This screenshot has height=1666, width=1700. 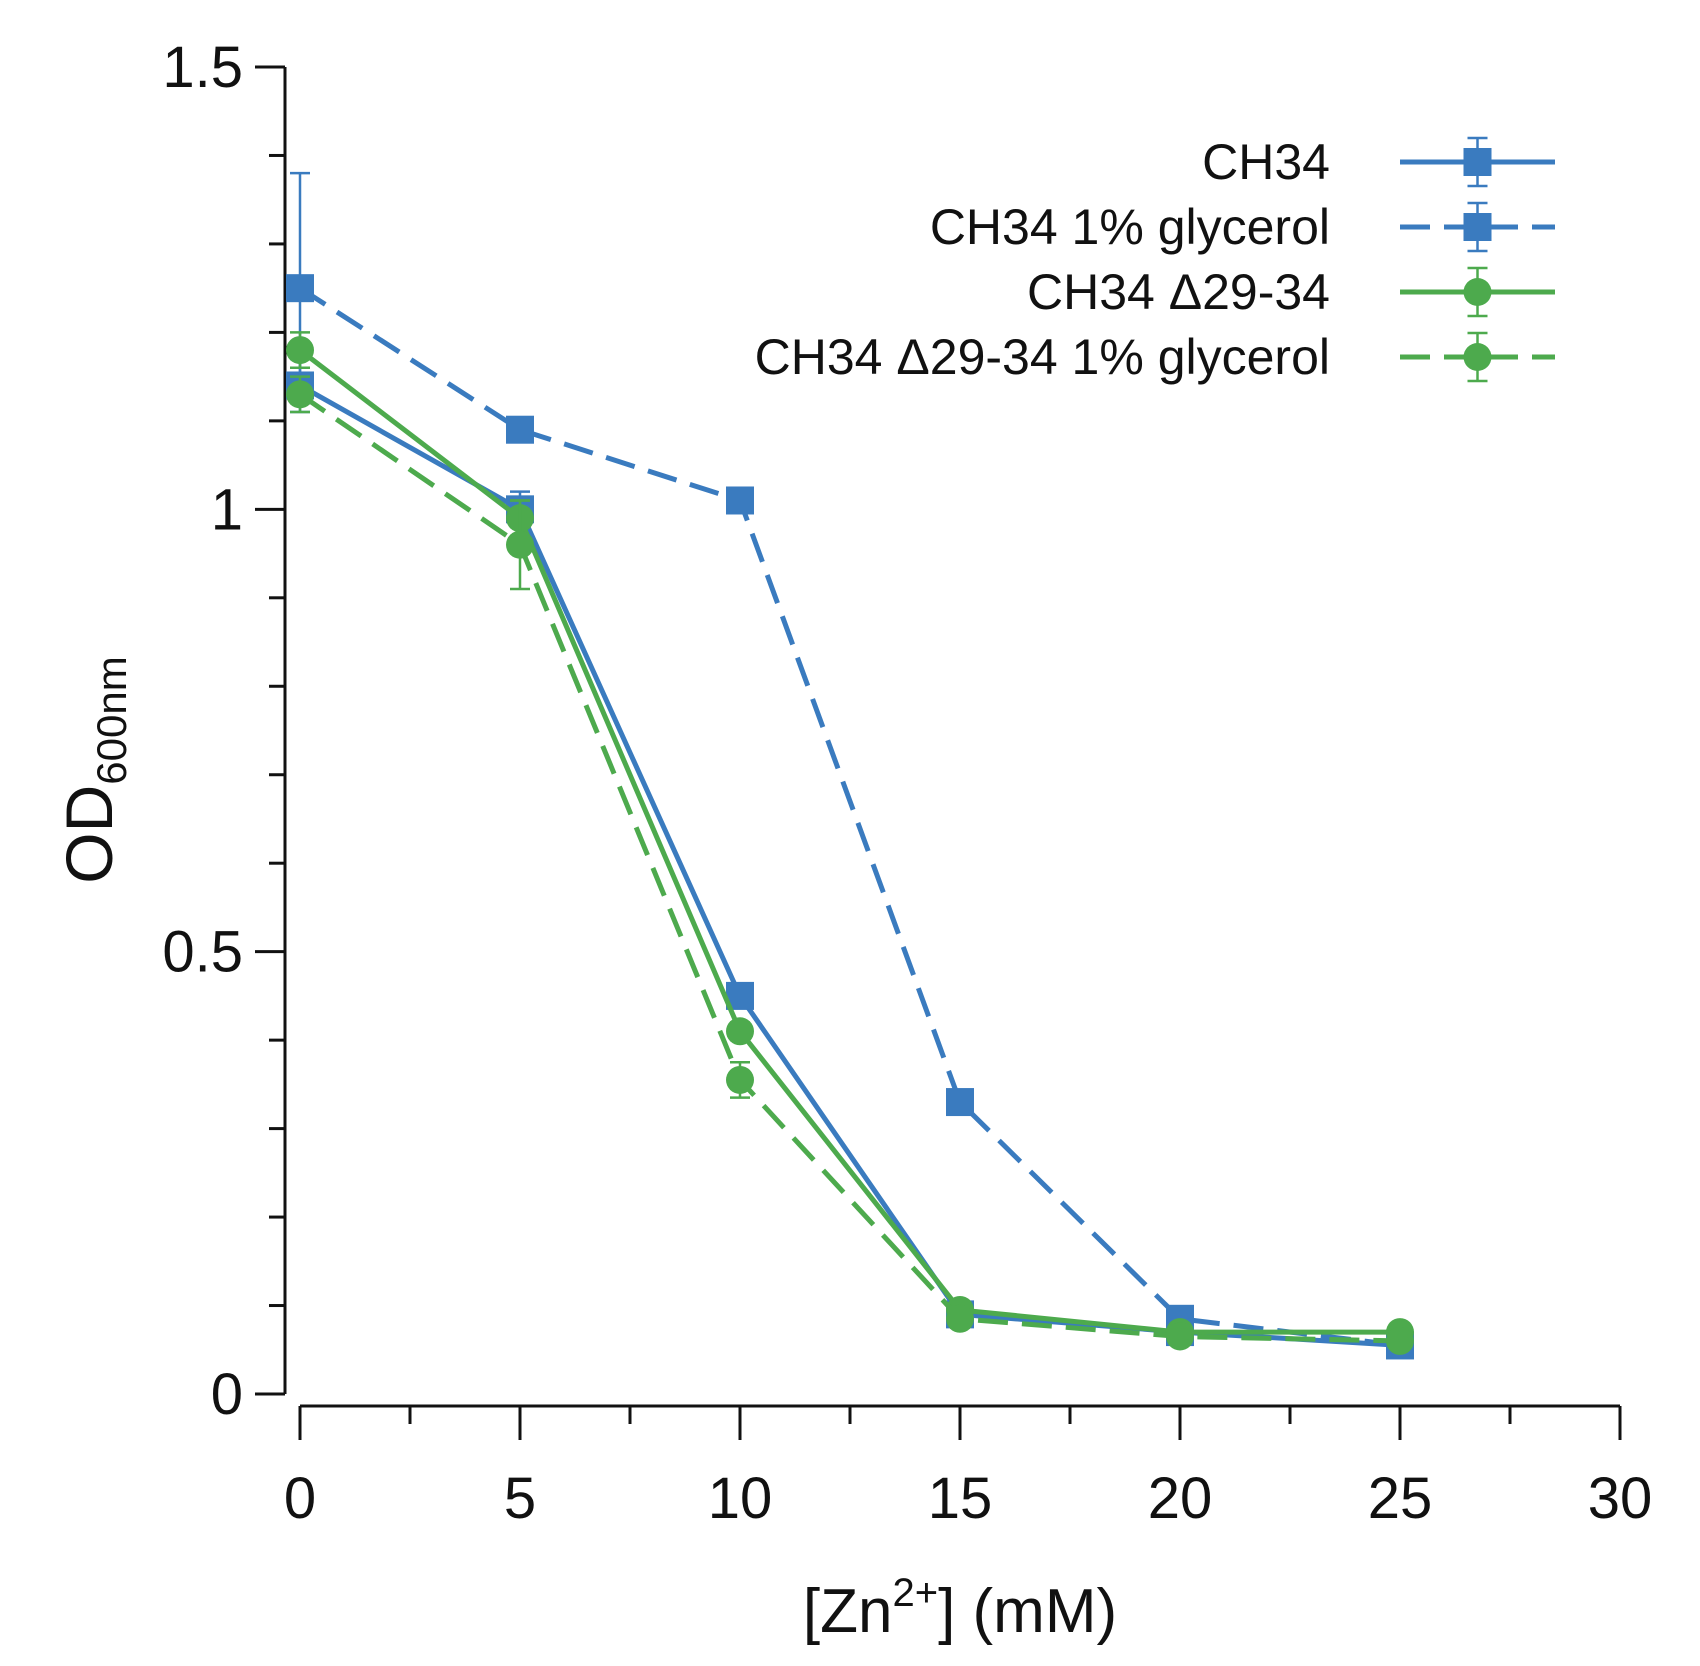 I want to click on legend-entry: CH34 Δ29-34, so click(x=1291, y=292).